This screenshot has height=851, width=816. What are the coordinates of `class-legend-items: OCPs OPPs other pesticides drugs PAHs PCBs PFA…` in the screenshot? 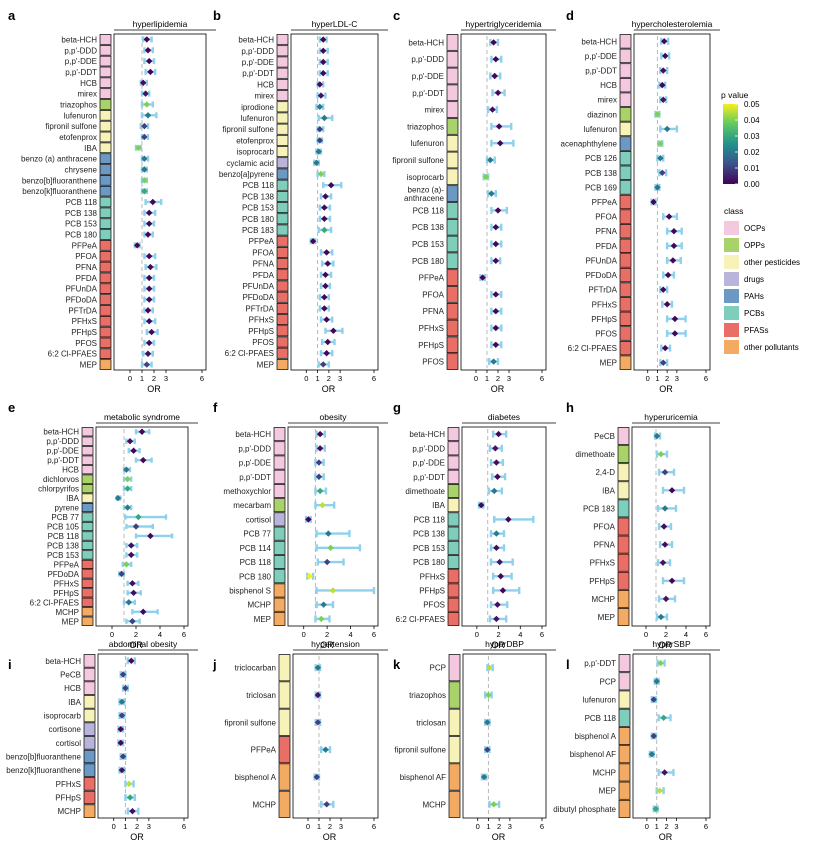 It's located at (762, 287).